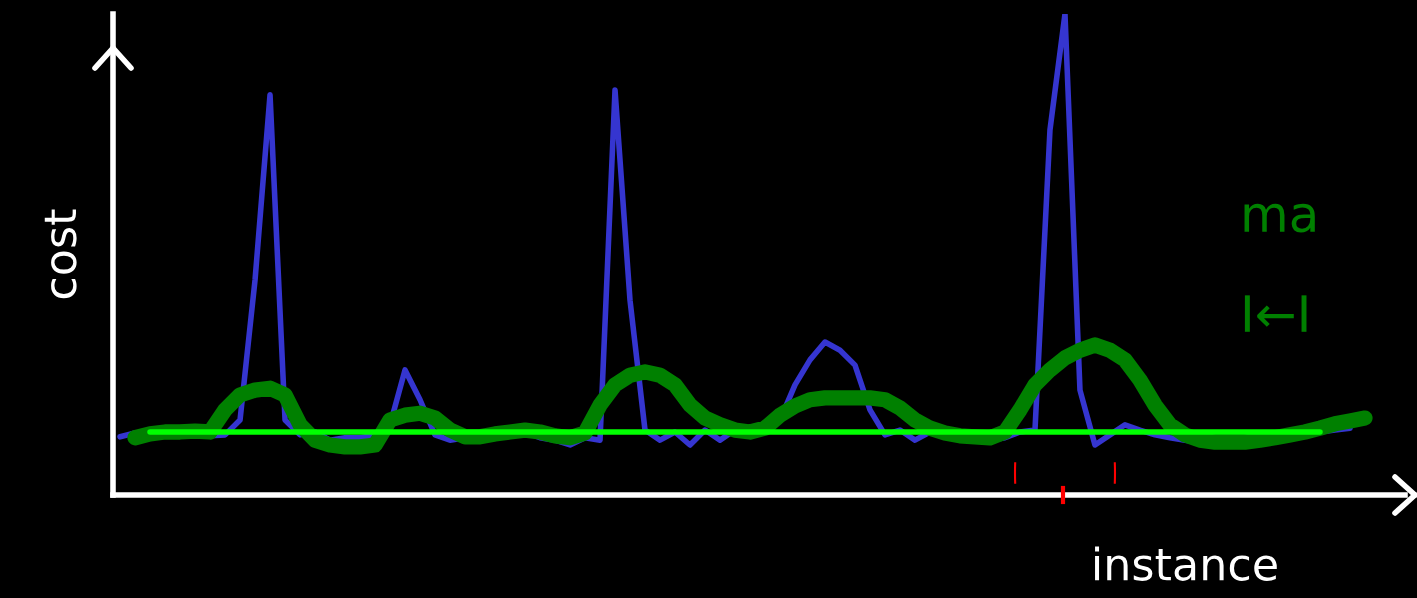 This screenshot has height=598, width=1417. Describe the element at coordinates (1275, 313) in the screenshot. I see `annotation: I←I` at that location.